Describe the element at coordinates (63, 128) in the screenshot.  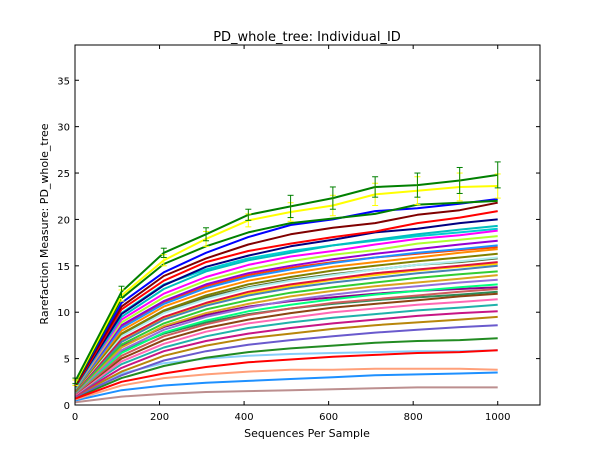
I see `y-tick-label: 30` at that location.